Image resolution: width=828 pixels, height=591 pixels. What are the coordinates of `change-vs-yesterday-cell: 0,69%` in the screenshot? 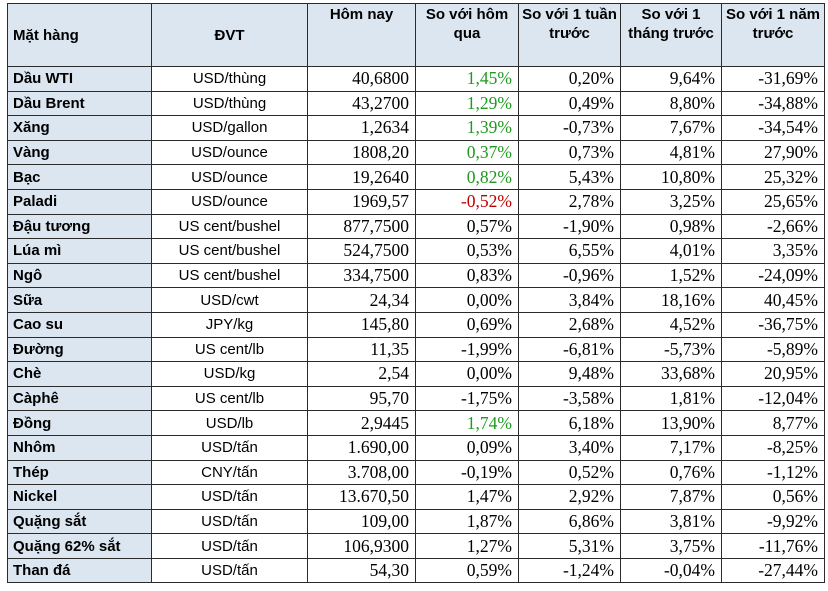 It's located at (467, 324).